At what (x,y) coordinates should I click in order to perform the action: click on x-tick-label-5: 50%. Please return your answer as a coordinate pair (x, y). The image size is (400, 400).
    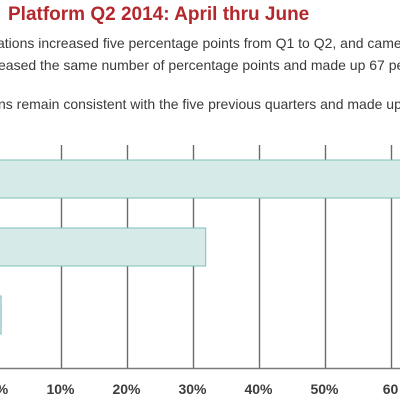
    Looking at the image, I should click on (324, 389).